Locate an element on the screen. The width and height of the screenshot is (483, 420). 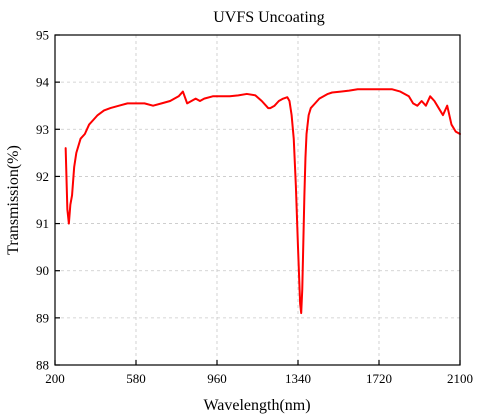
y-axis: 88 89 90 91 92 93 94 95 is located at coordinates (48, 200).